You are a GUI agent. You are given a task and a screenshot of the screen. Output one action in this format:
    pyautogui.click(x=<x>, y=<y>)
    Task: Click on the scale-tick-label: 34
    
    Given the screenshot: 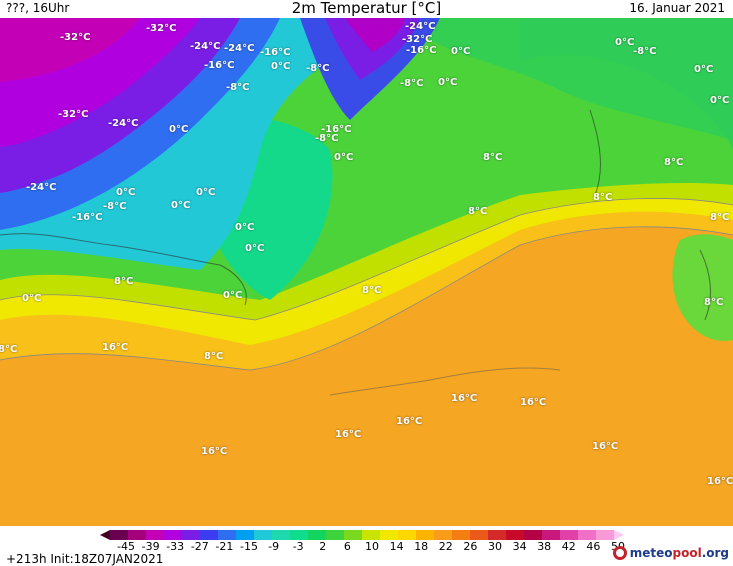 What is the action you would take?
    pyautogui.click(x=519, y=546)
    